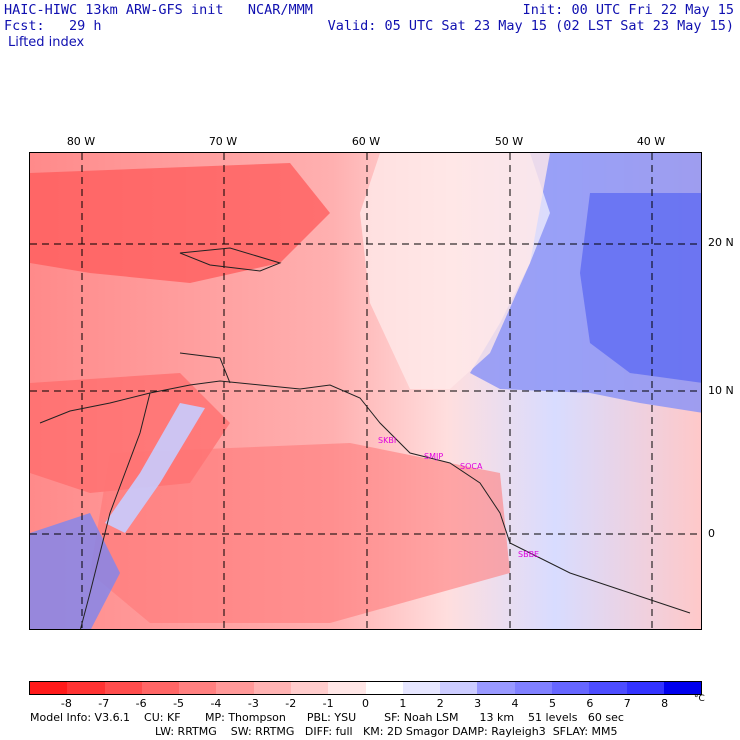  What do you see at coordinates (455, 271) in the screenshot?
I see `neutral-band` at bounding box center [455, 271].